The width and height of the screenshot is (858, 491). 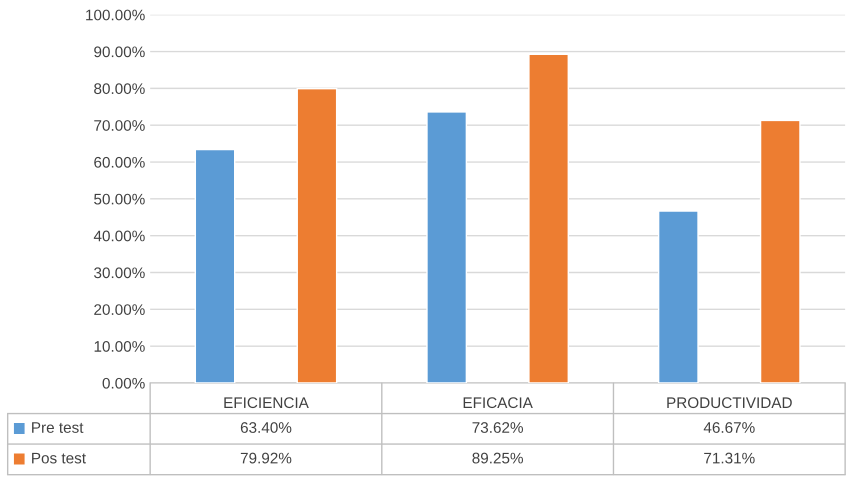 I want to click on y-tick-label: 40.00%, so click(x=119, y=236).